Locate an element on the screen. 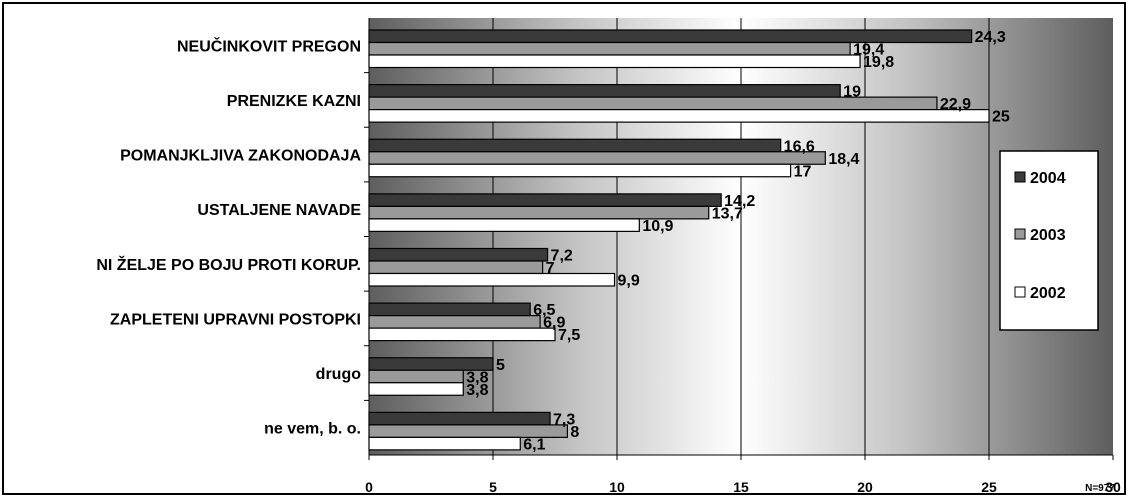 The image size is (1129, 497). data-label: 16,6 is located at coordinates (799, 146).